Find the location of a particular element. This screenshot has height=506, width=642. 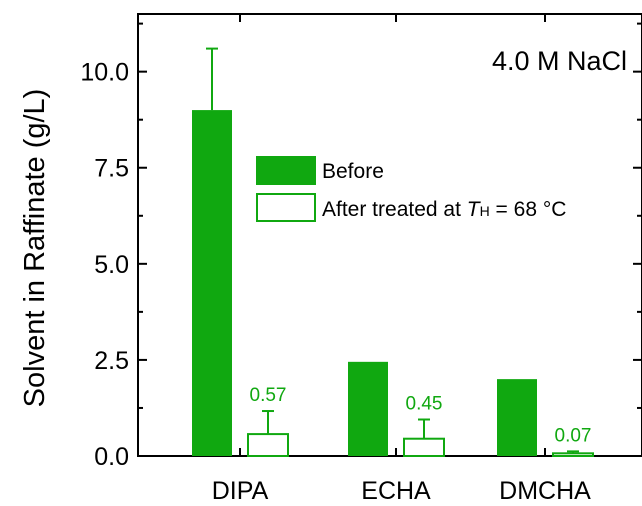

legend-label-after: After treated at TH = 68 °C is located at coordinates (444, 209).